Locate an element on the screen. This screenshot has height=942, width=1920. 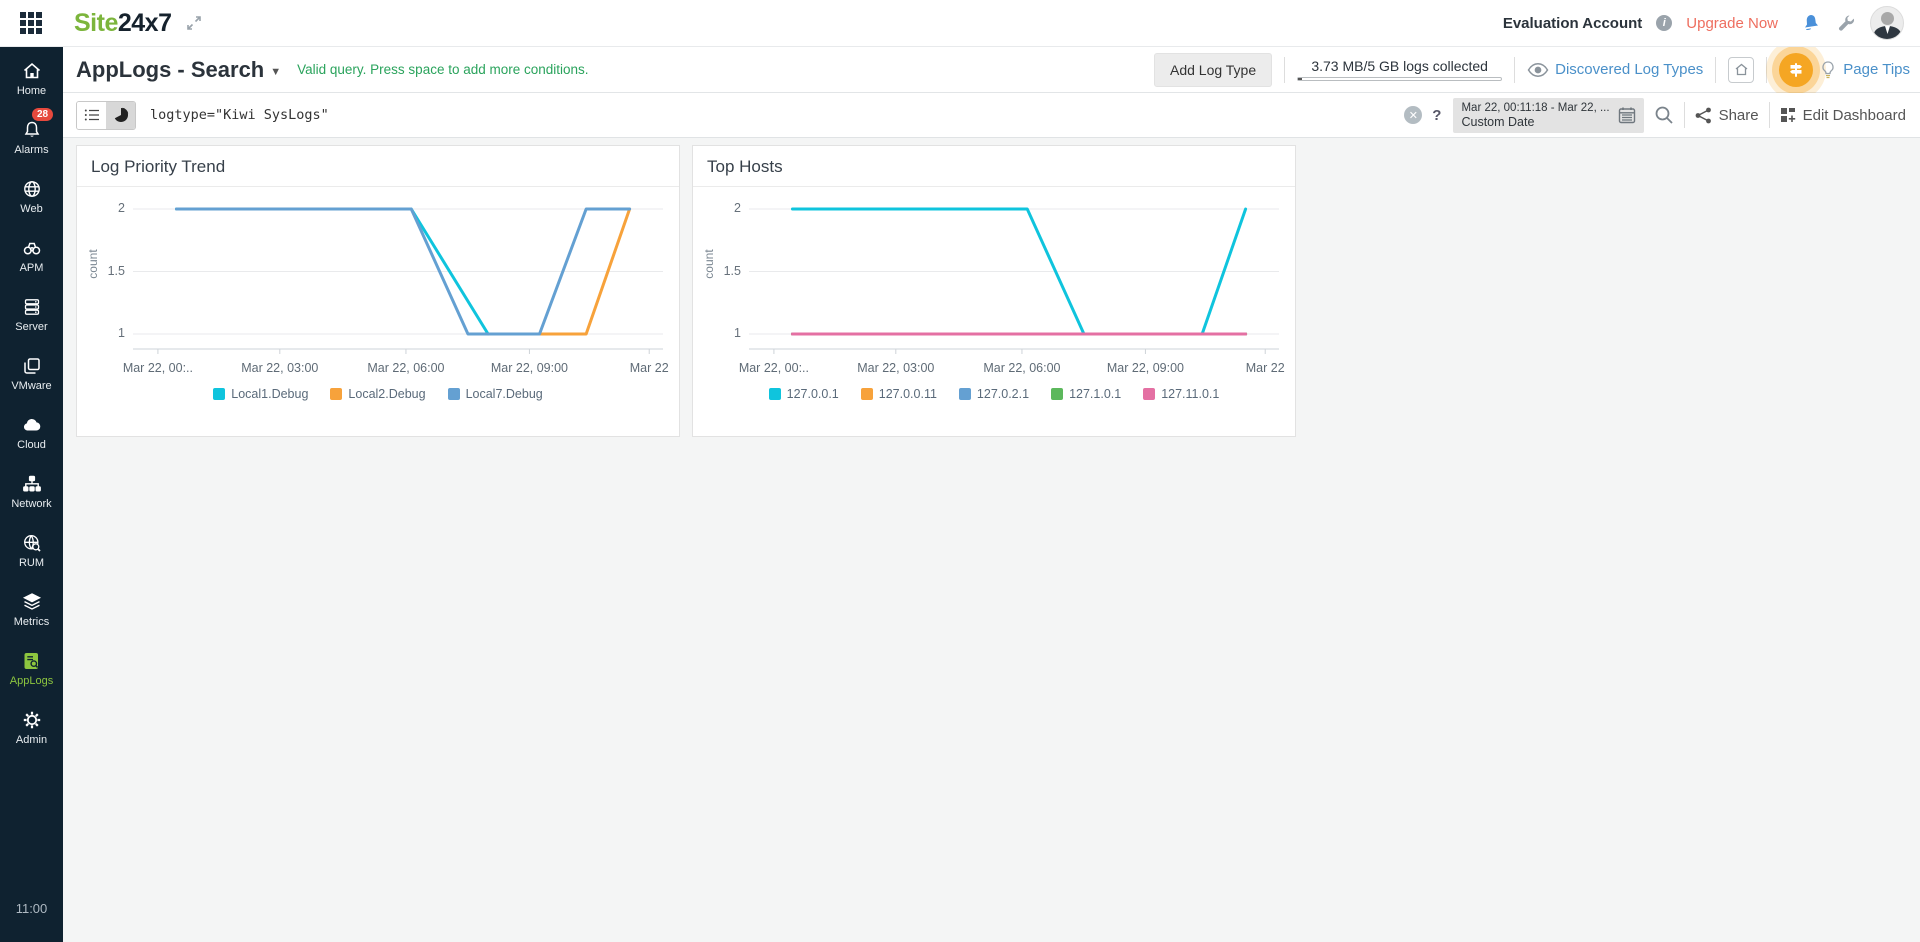
sidebar-item-label: Home is located at coordinates (31, 91).